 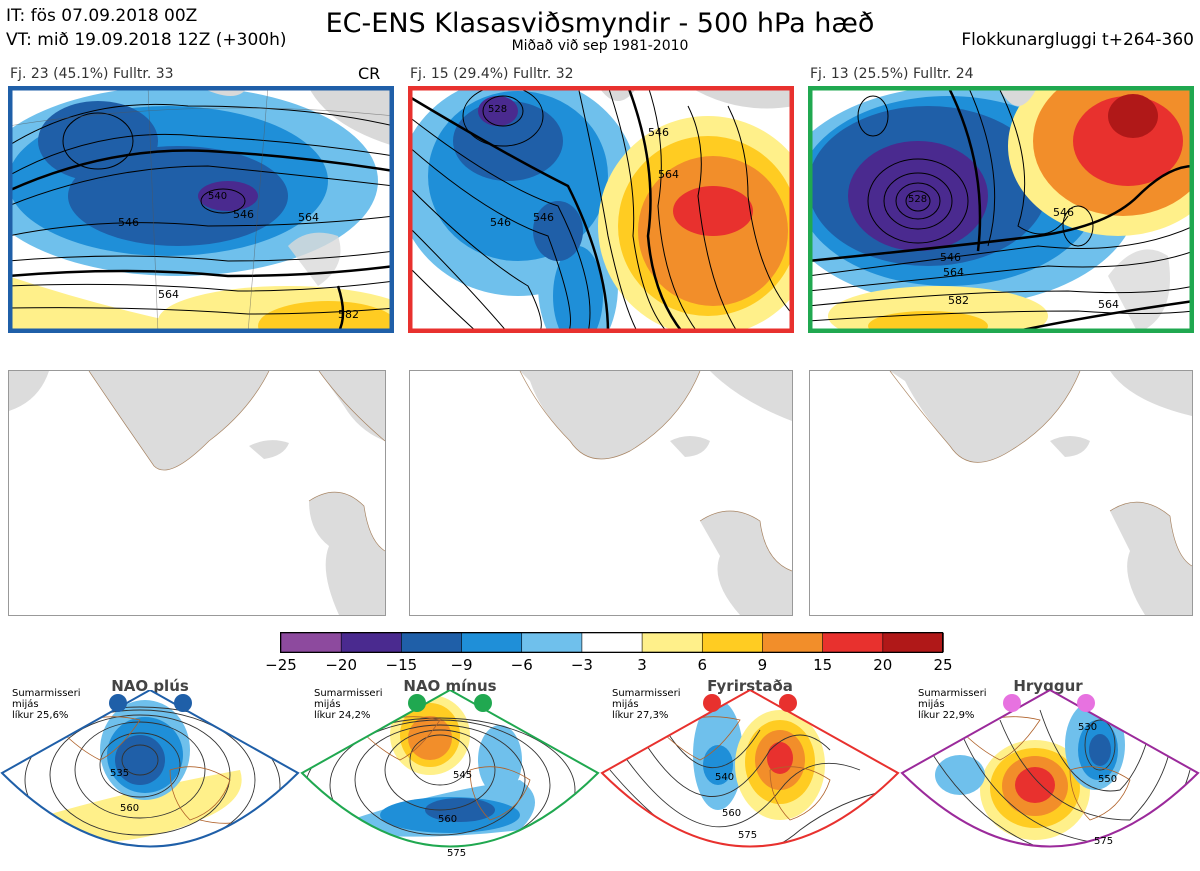 What do you see at coordinates (1108, 779) in the screenshot?
I see `regime-contour-label: 550` at bounding box center [1108, 779].